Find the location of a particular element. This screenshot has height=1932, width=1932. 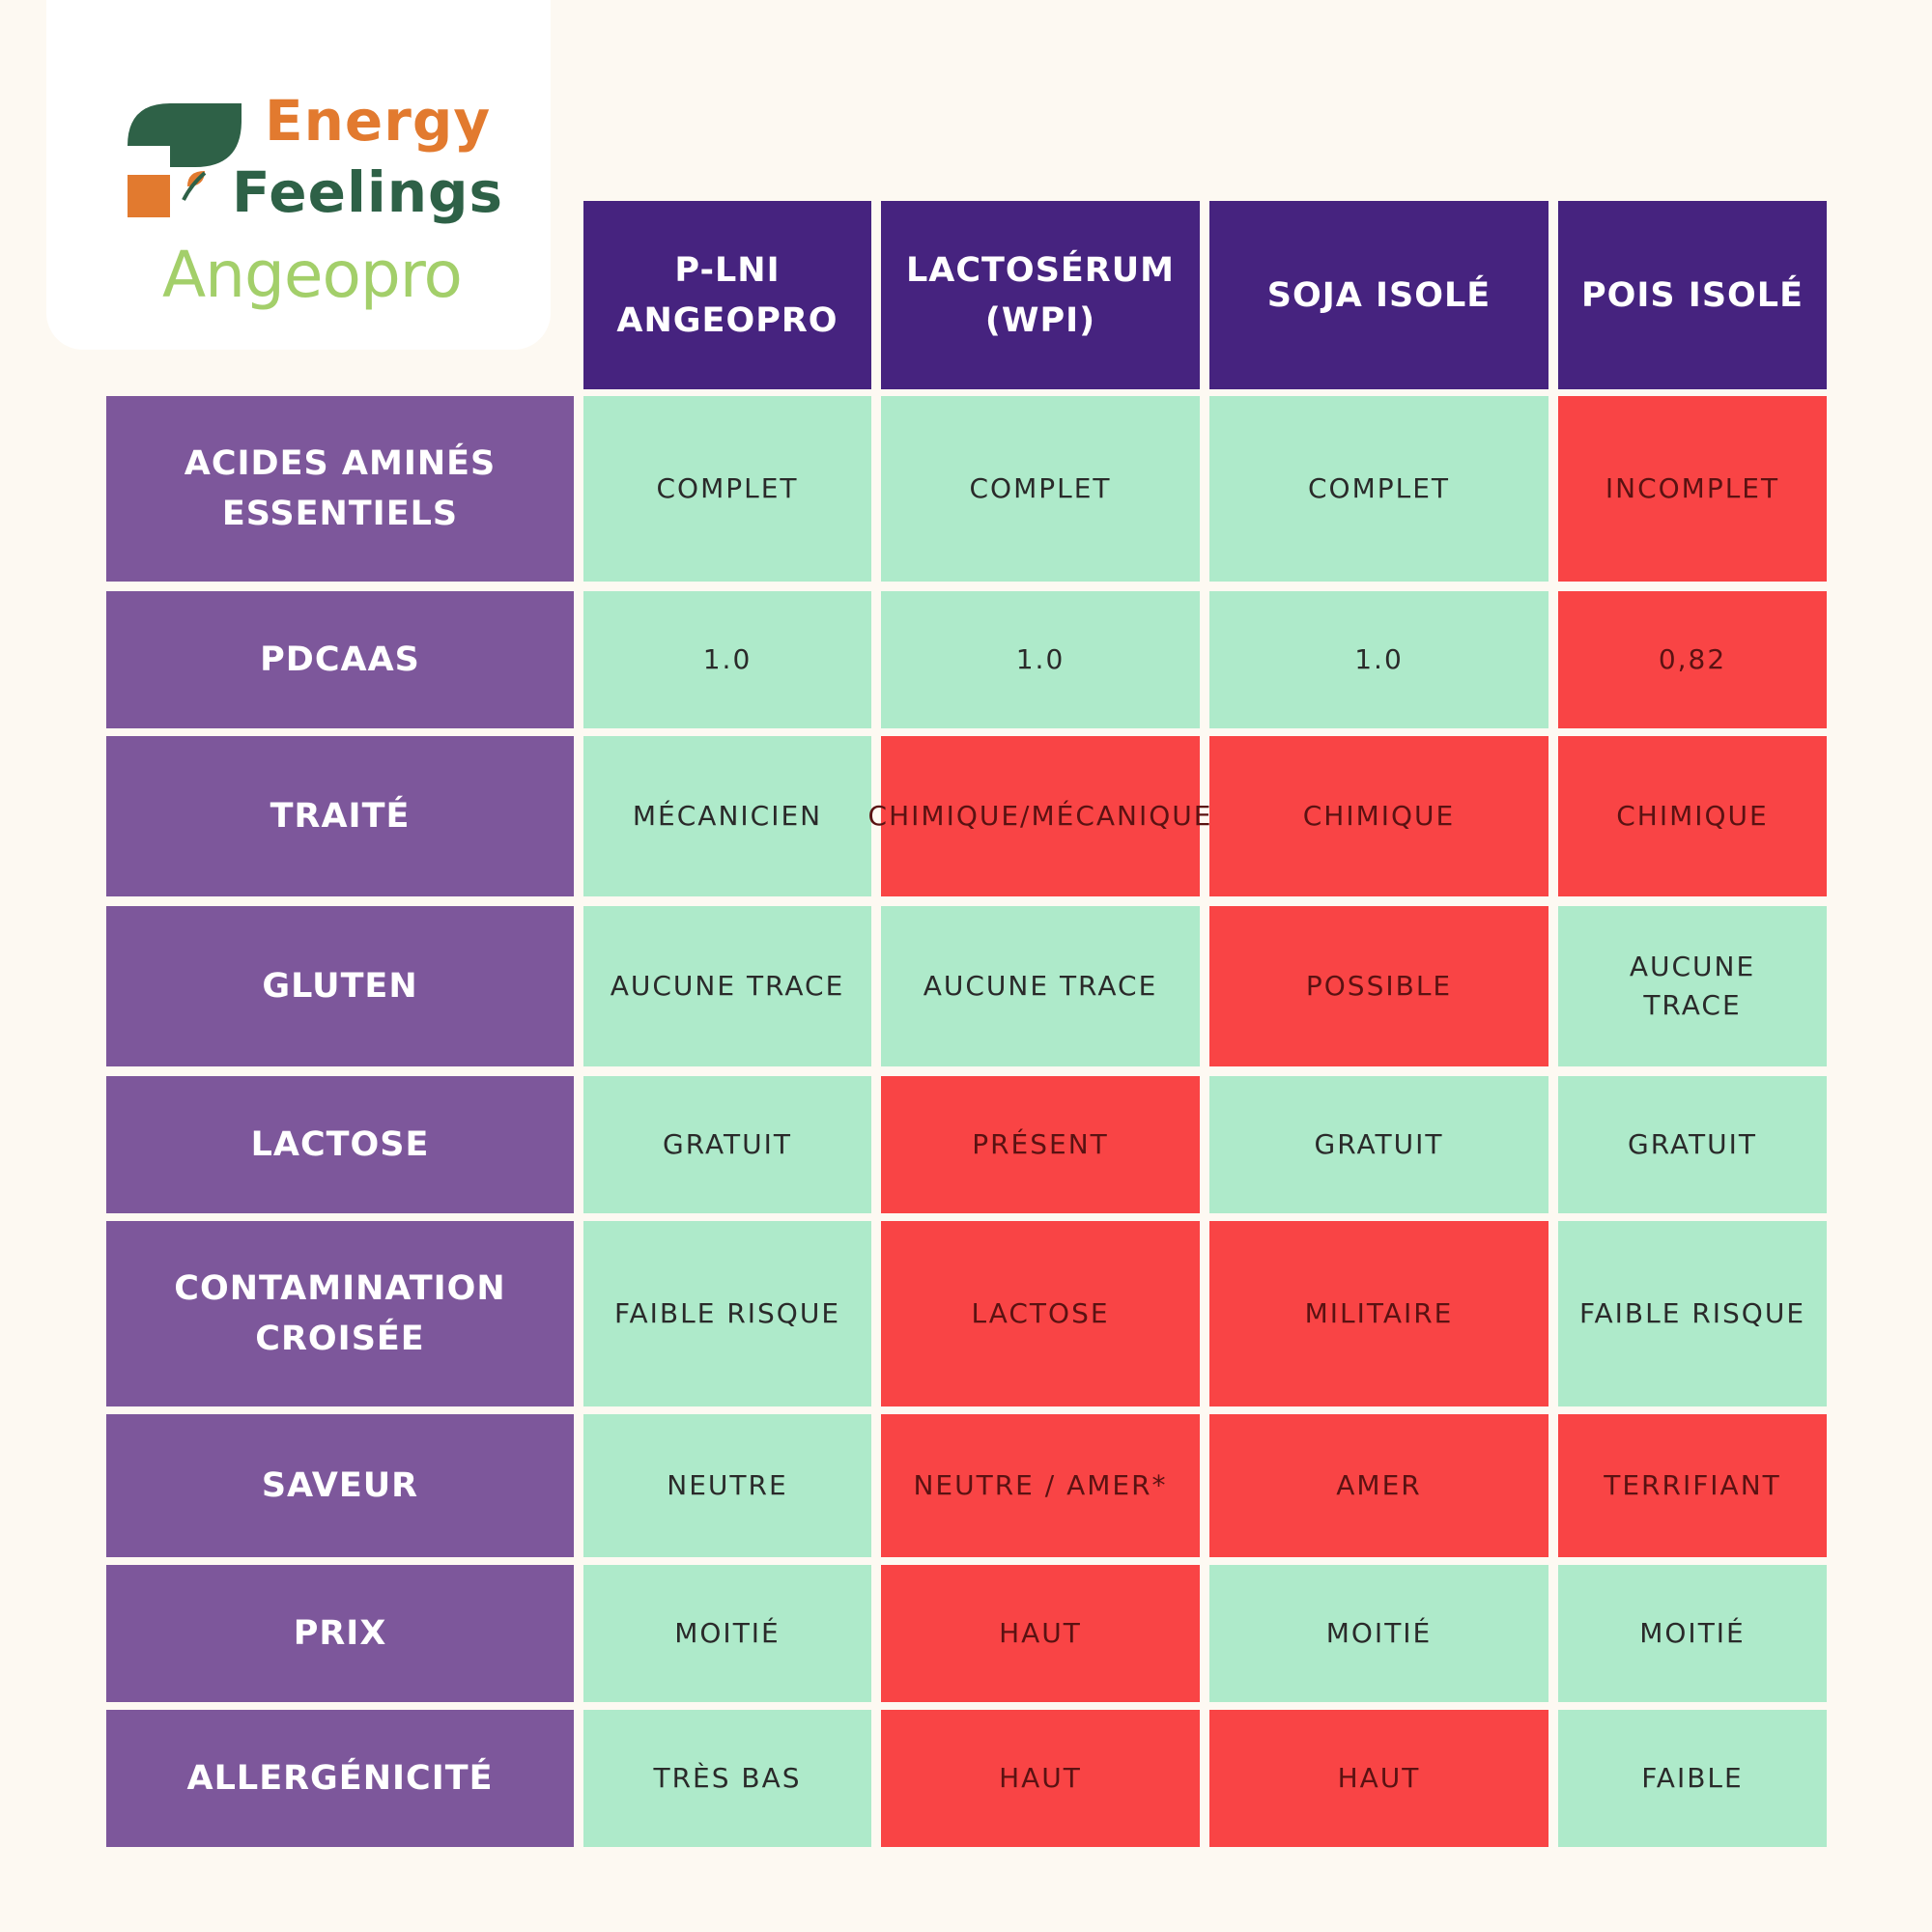

row-header: ALLERGÉNICITÉ is located at coordinates (340, 1778).